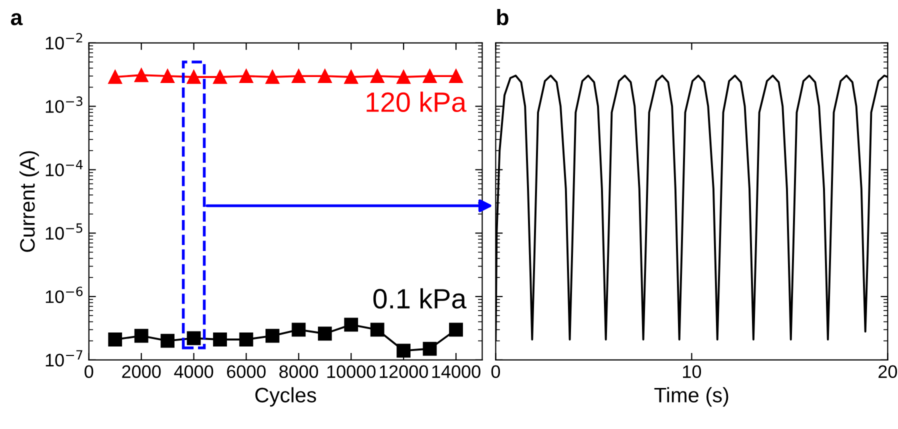 The height and width of the screenshot is (429, 898). I want to click on x-axis-title: Cycles, so click(285, 397).